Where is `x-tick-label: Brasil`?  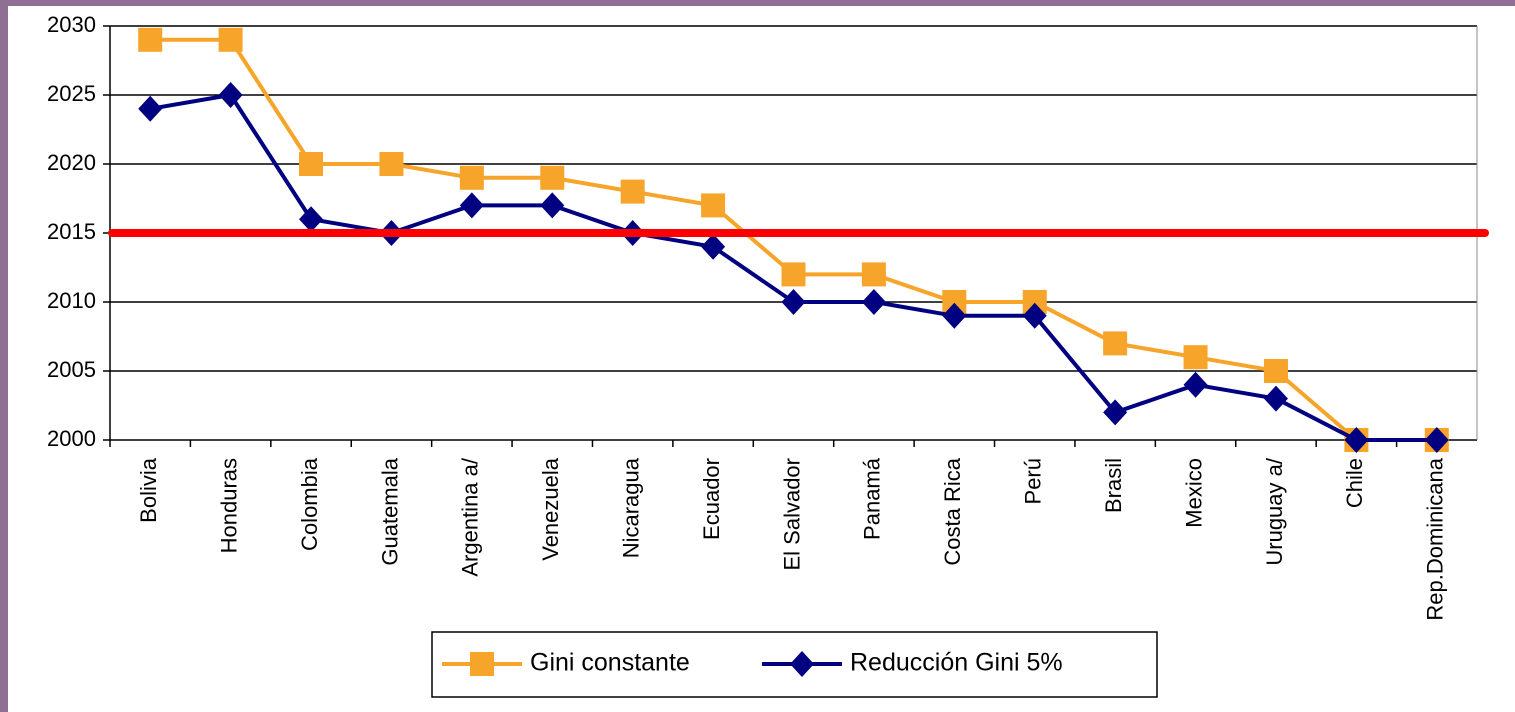
x-tick-label: Brasil is located at coordinates (1113, 485).